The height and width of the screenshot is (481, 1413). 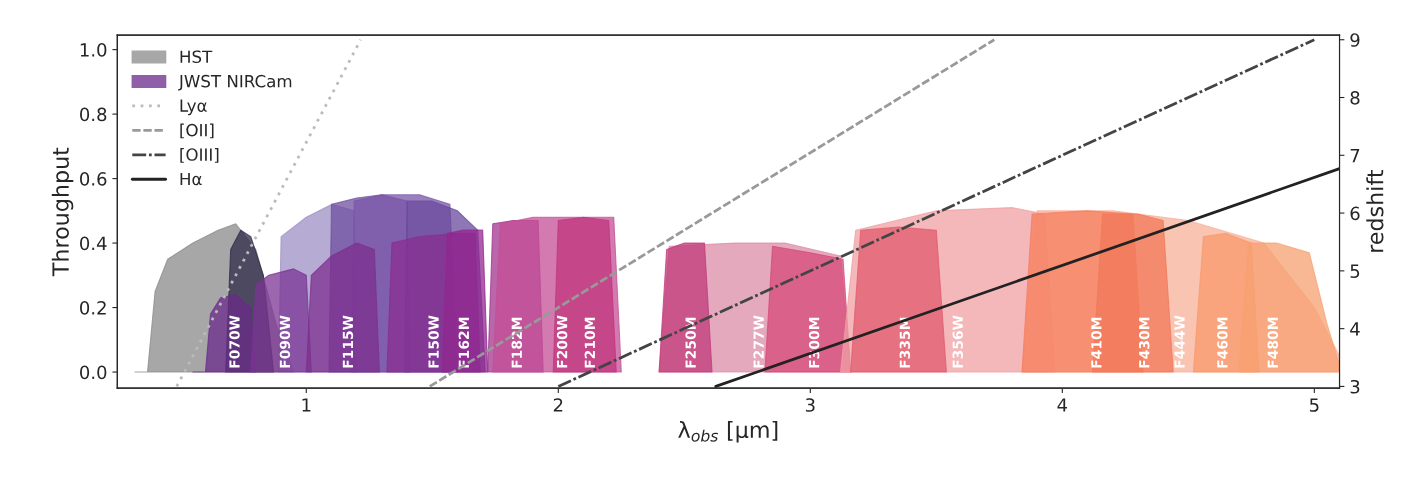 What do you see at coordinates (199, 155) in the screenshot?
I see `legend-label: [OIII]` at bounding box center [199, 155].